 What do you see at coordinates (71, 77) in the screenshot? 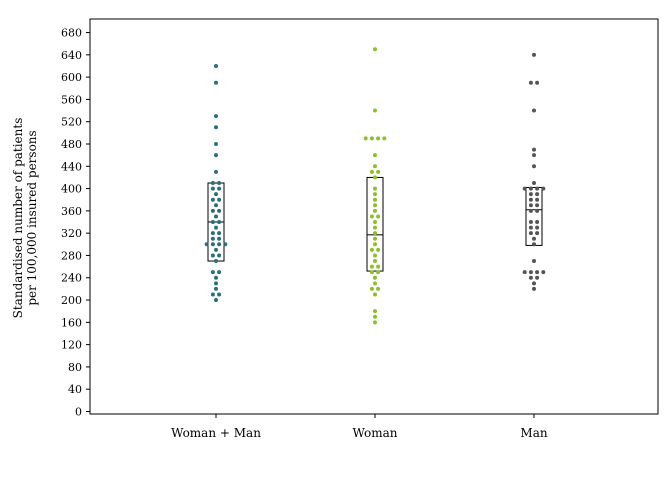
I see `y-tick-label: 600` at bounding box center [71, 77].